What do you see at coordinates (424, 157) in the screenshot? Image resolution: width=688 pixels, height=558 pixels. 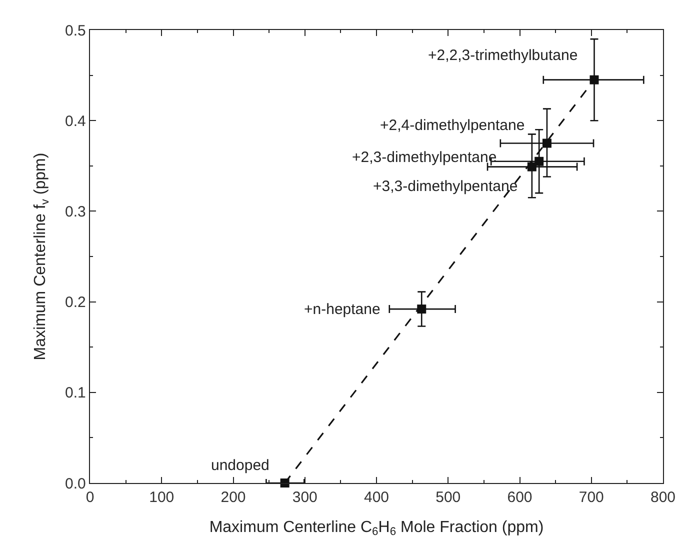 I see `annotation: +2,3-dimethylpentane` at bounding box center [424, 157].